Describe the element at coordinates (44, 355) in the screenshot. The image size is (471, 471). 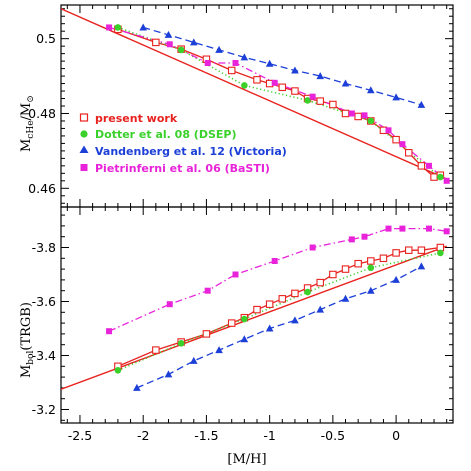
I see `y-tick-label: -3.4` at that location.